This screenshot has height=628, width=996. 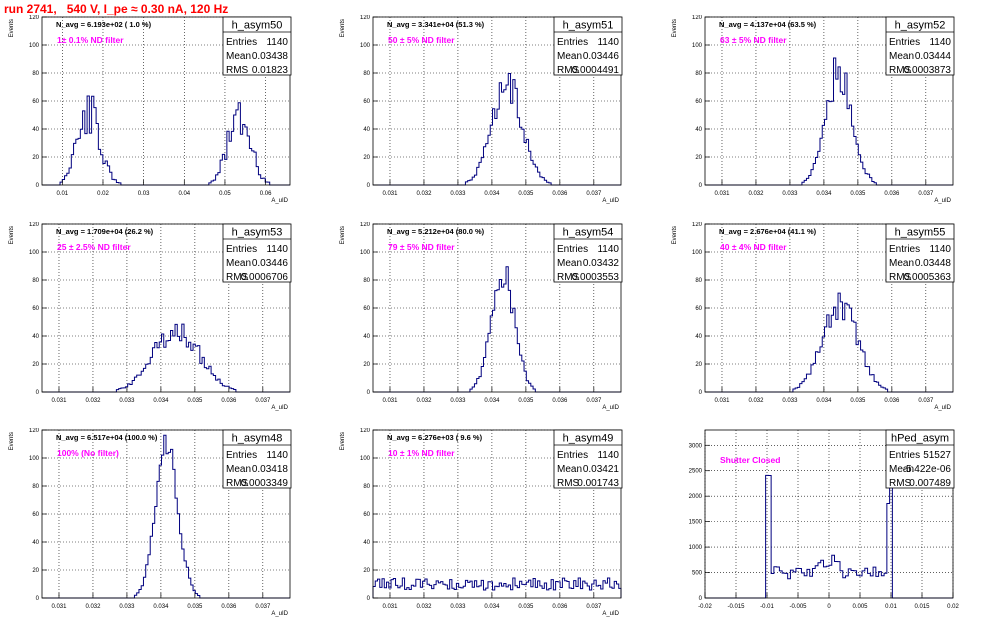 What do you see at coordinates (920, 26) in the screenshot?
I see `histogram-name: h_asym52` at bounding box center [920, 26].